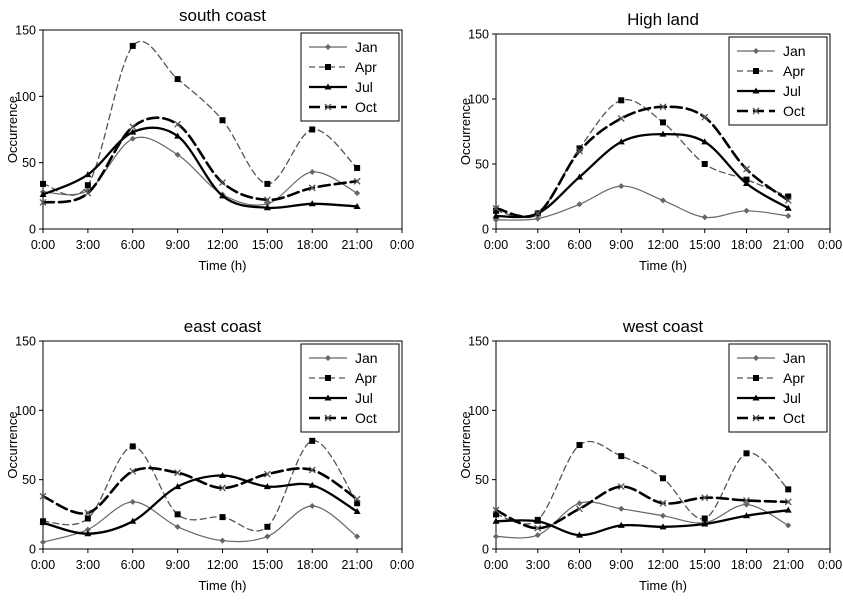  I want to click on series-line-oct, so click(642, 162).